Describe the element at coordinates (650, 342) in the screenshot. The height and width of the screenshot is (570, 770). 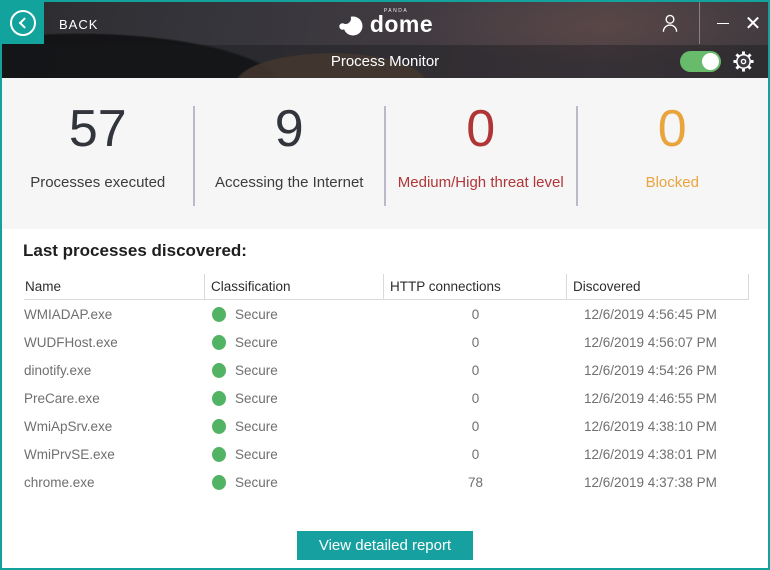
I see `discovered-timestamp: 12/6/2019 4:56:07 PM` at that location.